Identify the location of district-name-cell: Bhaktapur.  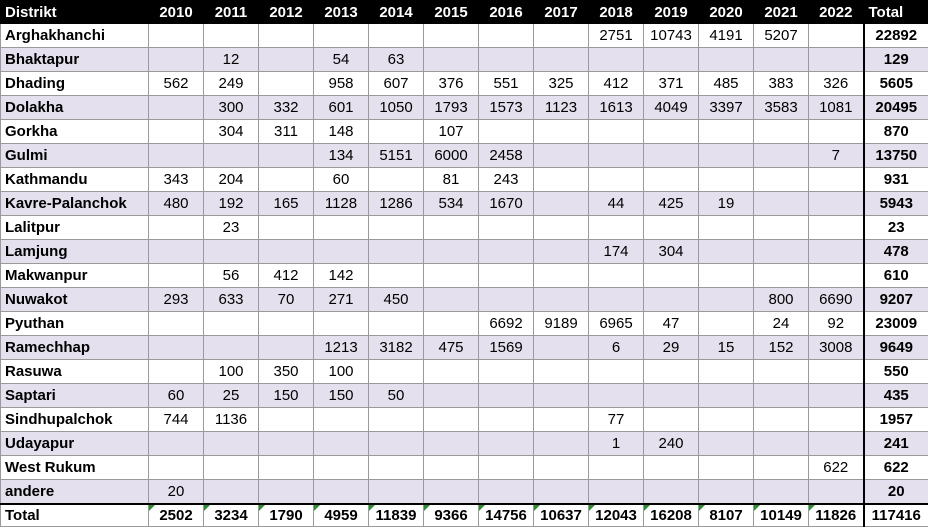
(74, 59).